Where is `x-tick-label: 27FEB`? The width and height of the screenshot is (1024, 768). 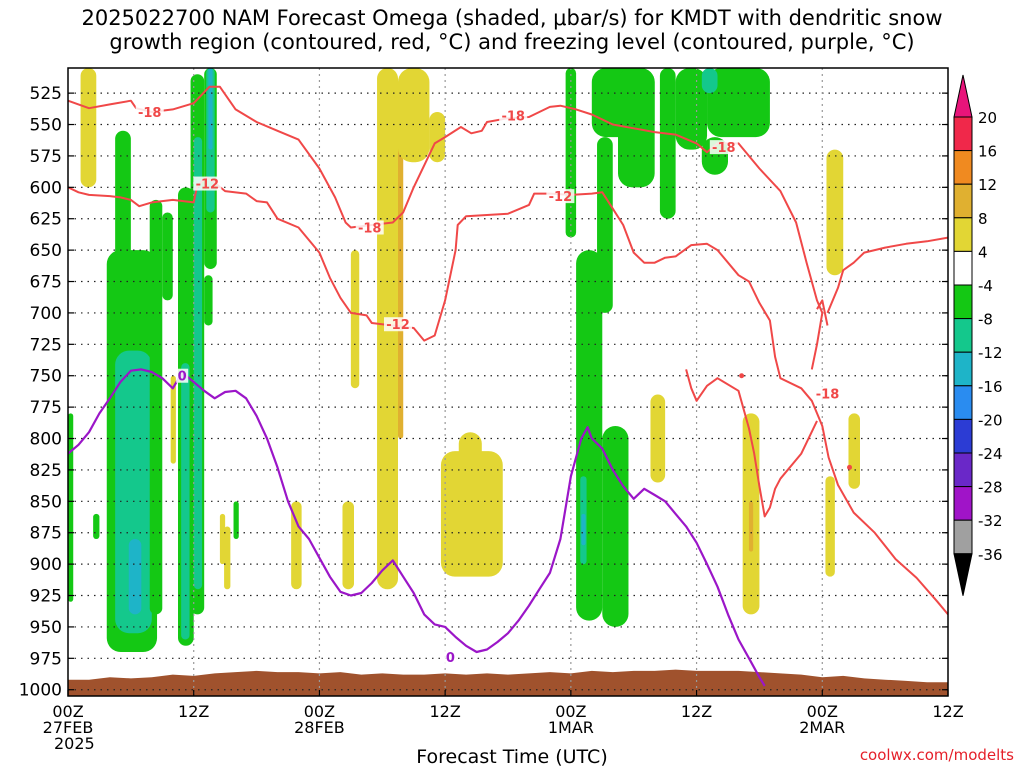 x-tick-label: 27FEB is located at coordinates (68, 727).